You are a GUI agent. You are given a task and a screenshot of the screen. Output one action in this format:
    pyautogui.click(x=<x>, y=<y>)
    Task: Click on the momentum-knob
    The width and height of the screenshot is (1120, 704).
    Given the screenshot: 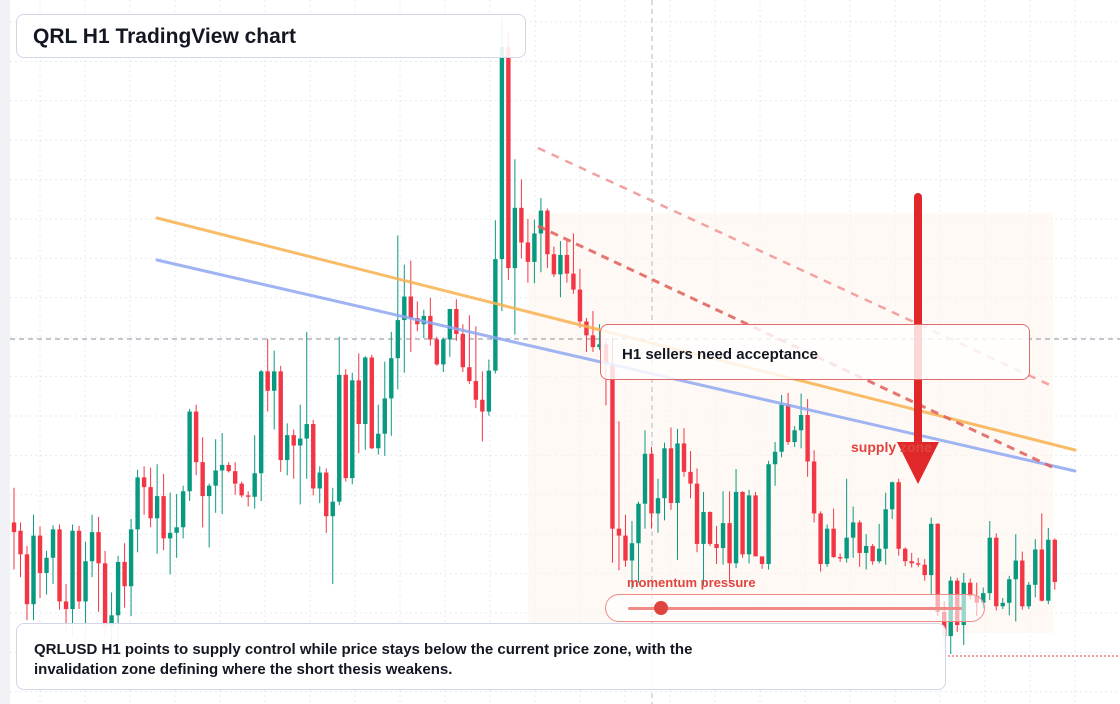 What is the action you would take?
    pyautogui.click(x=661, y=608)
    